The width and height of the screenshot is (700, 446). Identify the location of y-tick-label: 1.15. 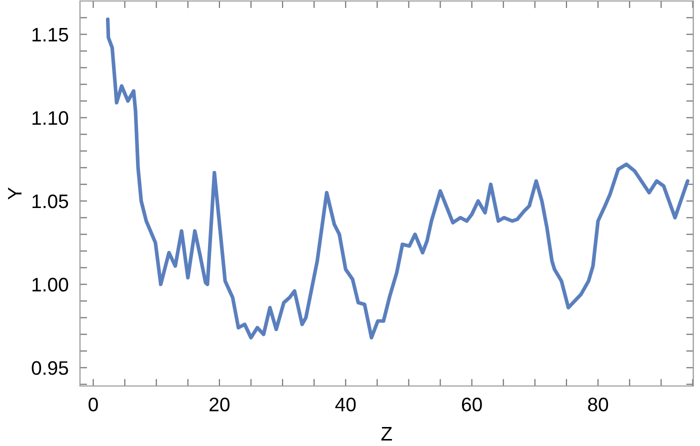
(50, 35).